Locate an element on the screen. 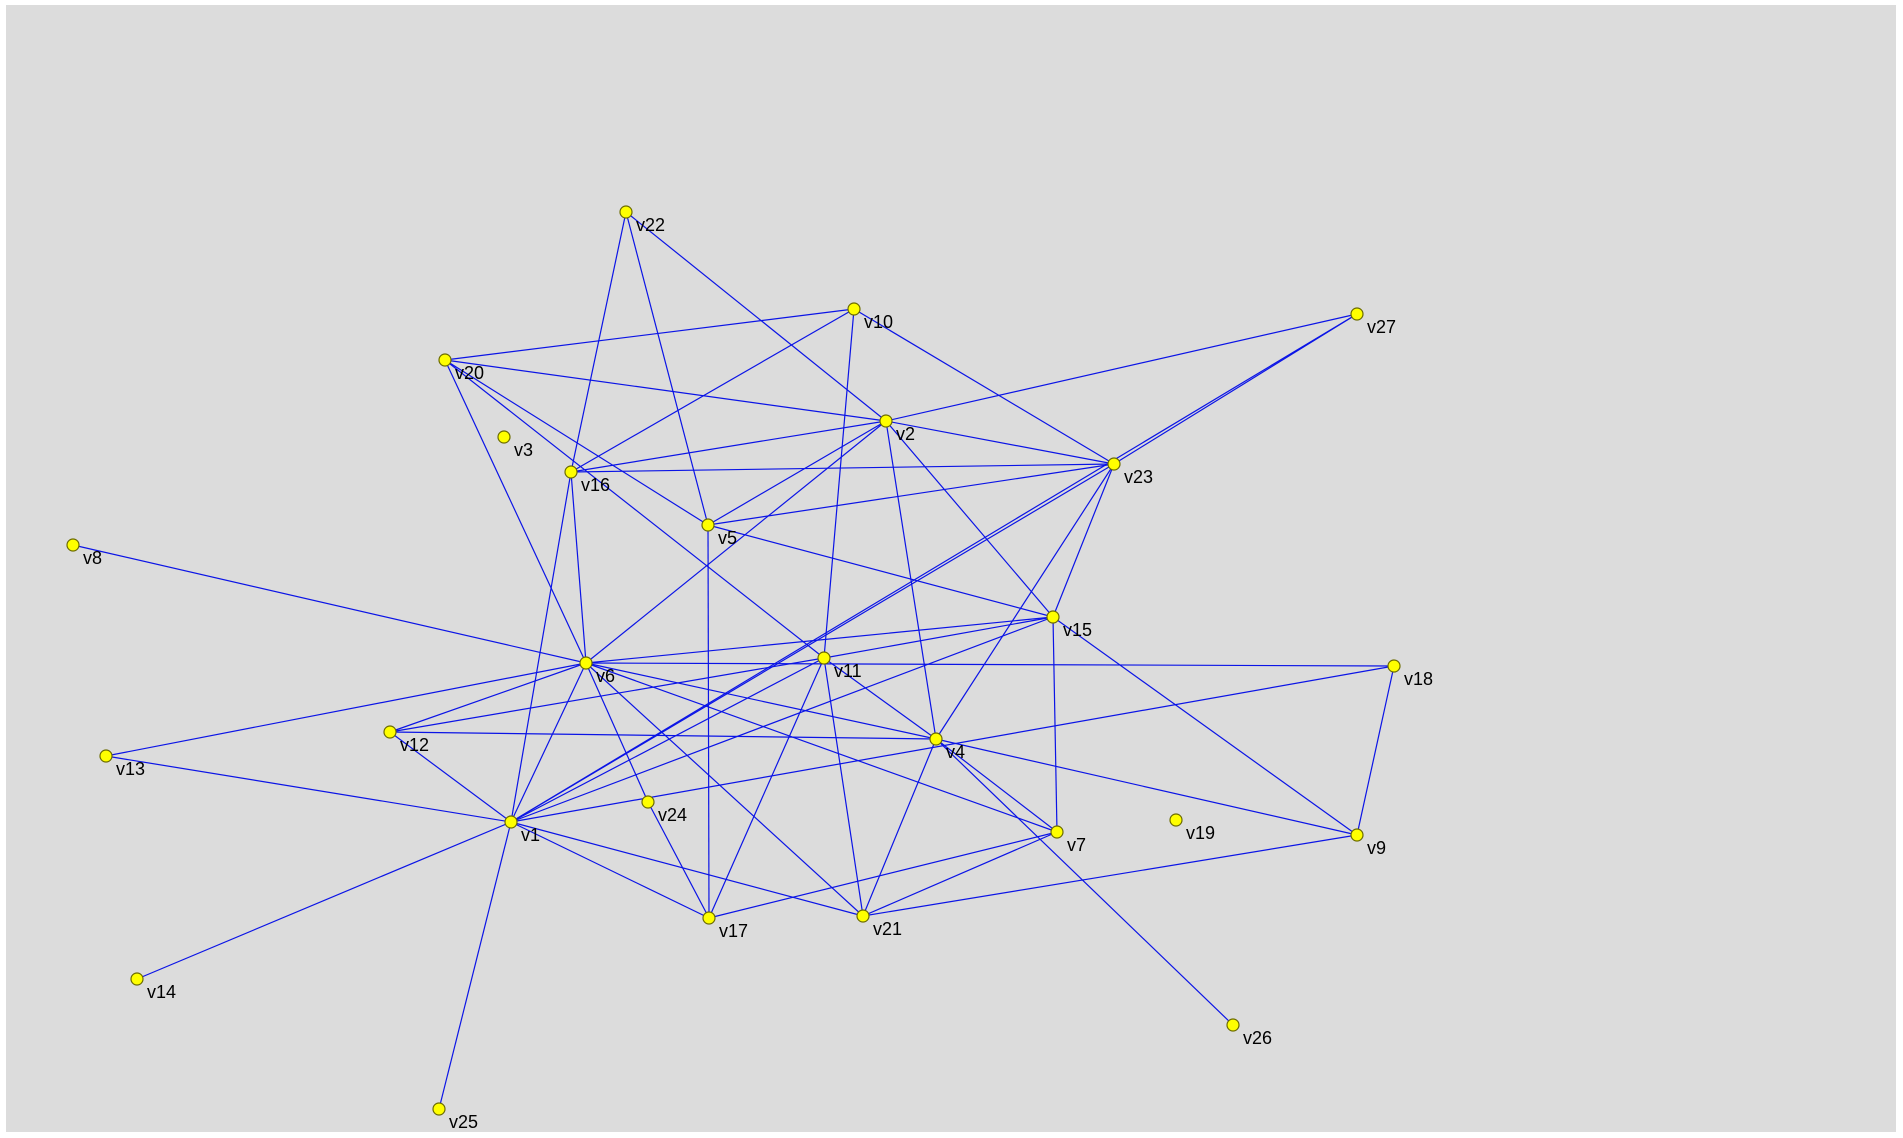 Image resolution: width=1903 pixels, height=1138 pixels. node-marker-v20 is located at coordinates (445, 360).